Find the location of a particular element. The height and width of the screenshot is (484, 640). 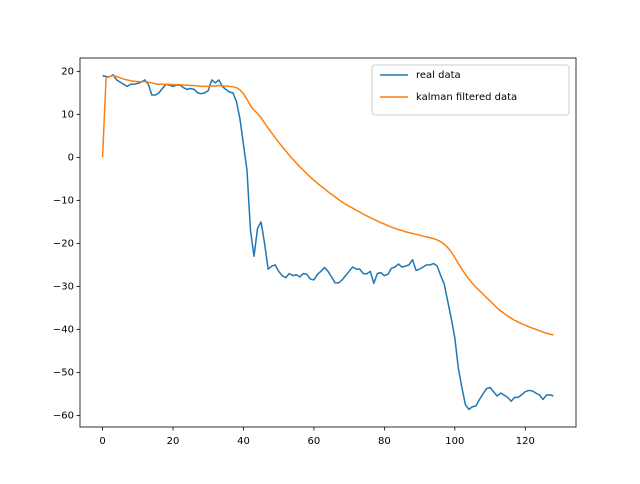

x-tick-label: 0 is located at coordinates (102, 441).